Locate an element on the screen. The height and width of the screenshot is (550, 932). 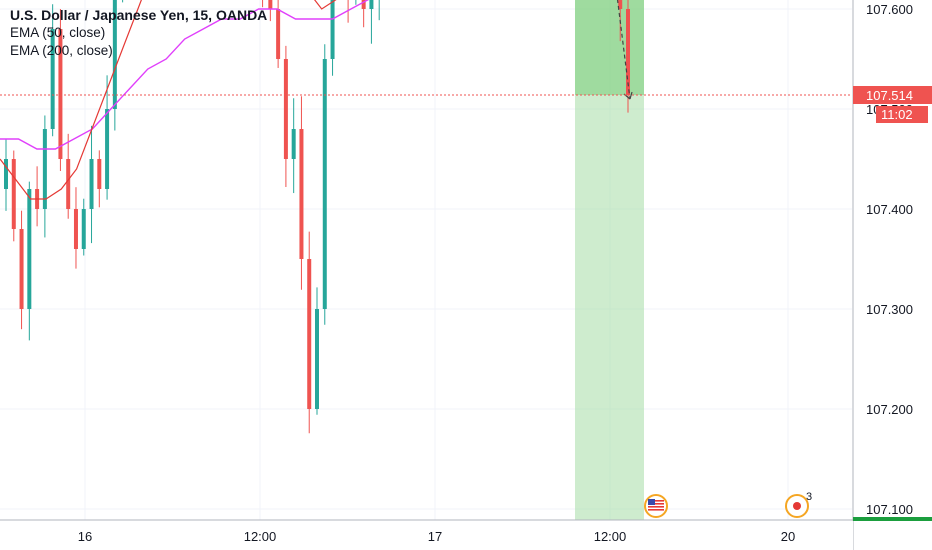
current-price-tag: 107.514 is located at coordinates (889, 95).